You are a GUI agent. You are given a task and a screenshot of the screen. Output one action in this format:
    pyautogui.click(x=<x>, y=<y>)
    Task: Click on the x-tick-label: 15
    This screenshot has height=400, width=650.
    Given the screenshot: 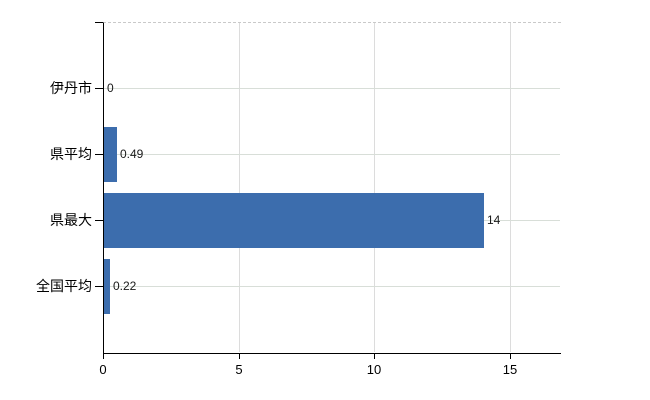 What is the action you would take?
    pyautogui.click(x=510, y=369)
    